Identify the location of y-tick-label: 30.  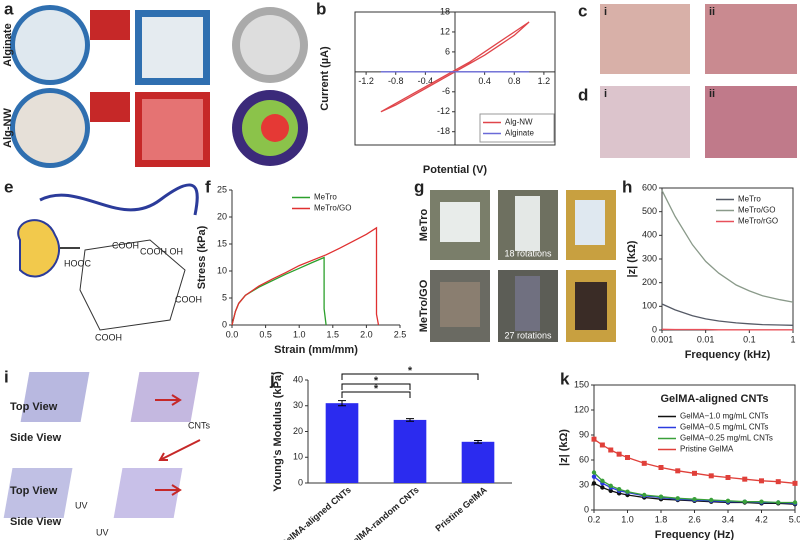
(584, 484).